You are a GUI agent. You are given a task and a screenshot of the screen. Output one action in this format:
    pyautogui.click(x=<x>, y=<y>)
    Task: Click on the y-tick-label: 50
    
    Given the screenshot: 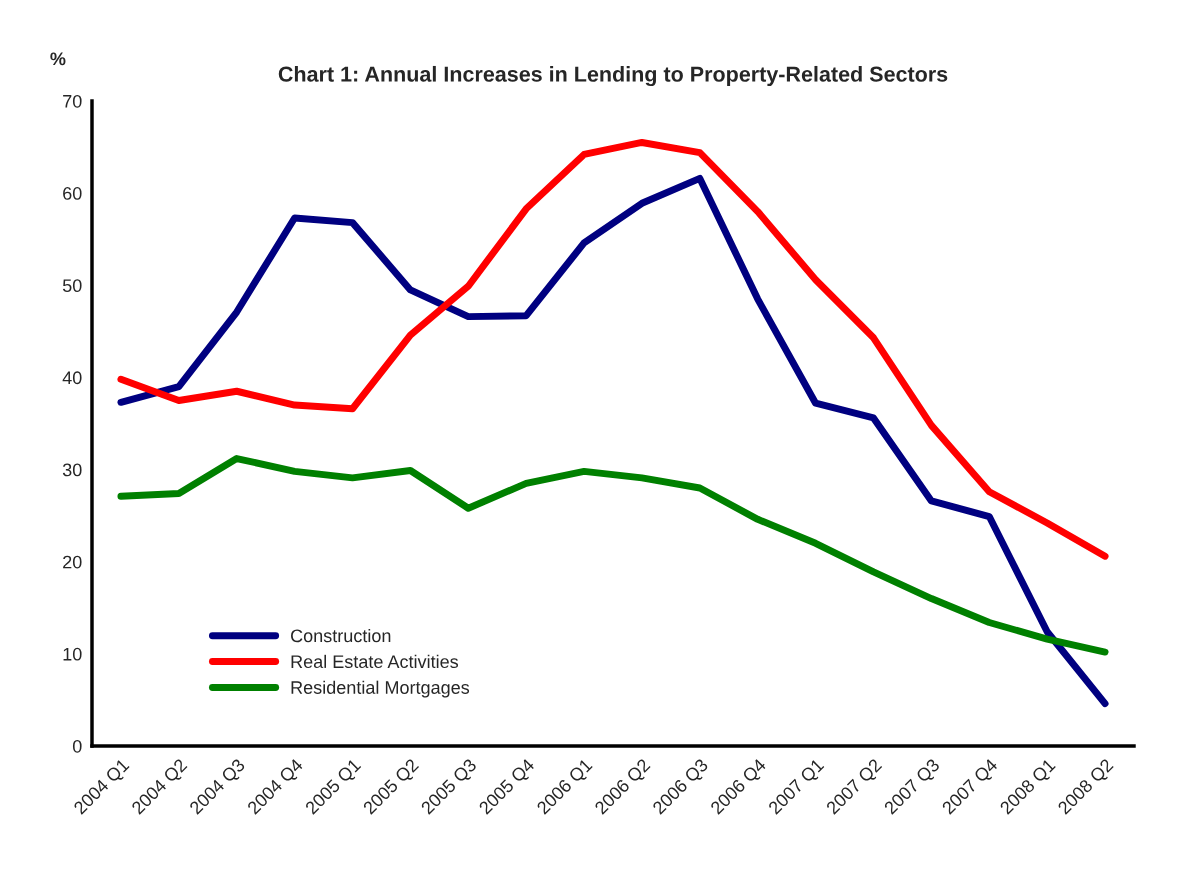 What is the action you would take?
    pyautogui.click(x=72, y=286)
    